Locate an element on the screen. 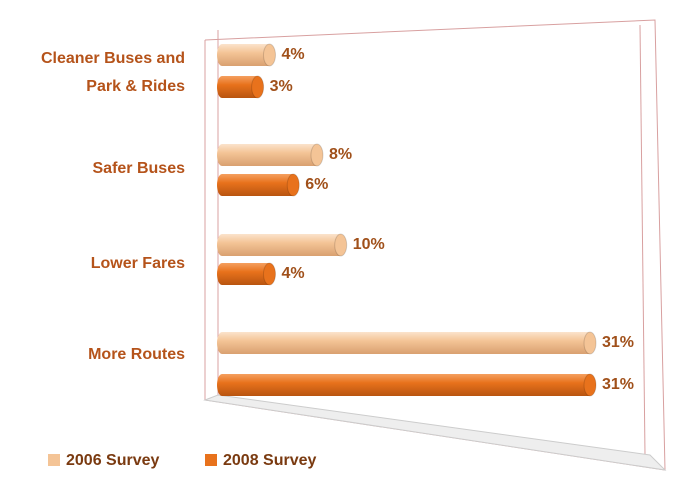 The width and height of the screenshot is (675, 480). category-label: Cleaner Buses and Park & Rides is located at coordinates (113, 72).